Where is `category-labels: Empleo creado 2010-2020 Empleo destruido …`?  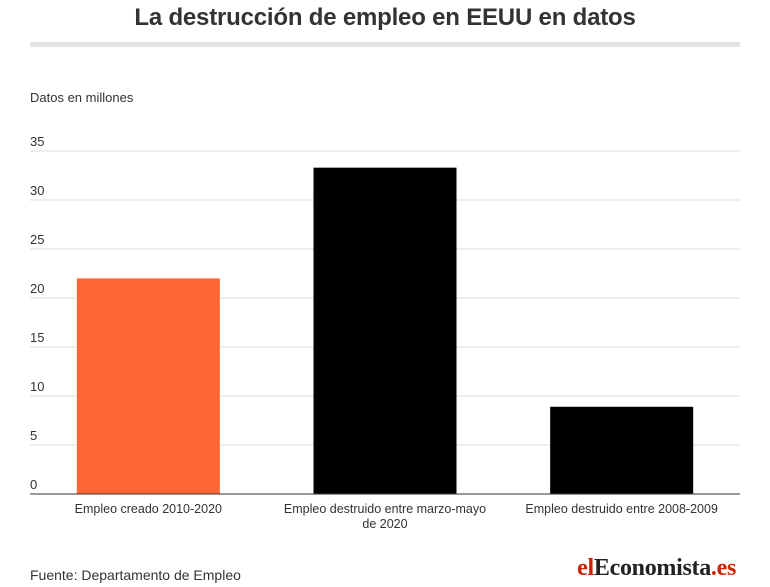
category-labels: Empleo creado 2010-2020 Empleo destruido … is located at coordinates (396, 516).